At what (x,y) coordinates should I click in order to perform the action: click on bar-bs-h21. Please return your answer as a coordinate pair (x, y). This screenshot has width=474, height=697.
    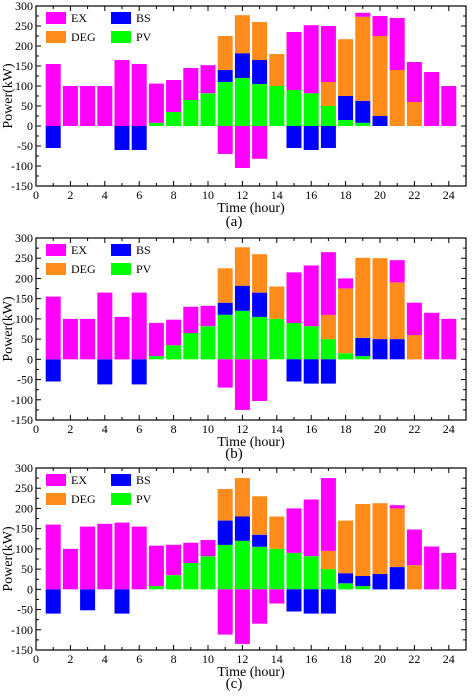
    Looking at the image, I should click on (397, 578).